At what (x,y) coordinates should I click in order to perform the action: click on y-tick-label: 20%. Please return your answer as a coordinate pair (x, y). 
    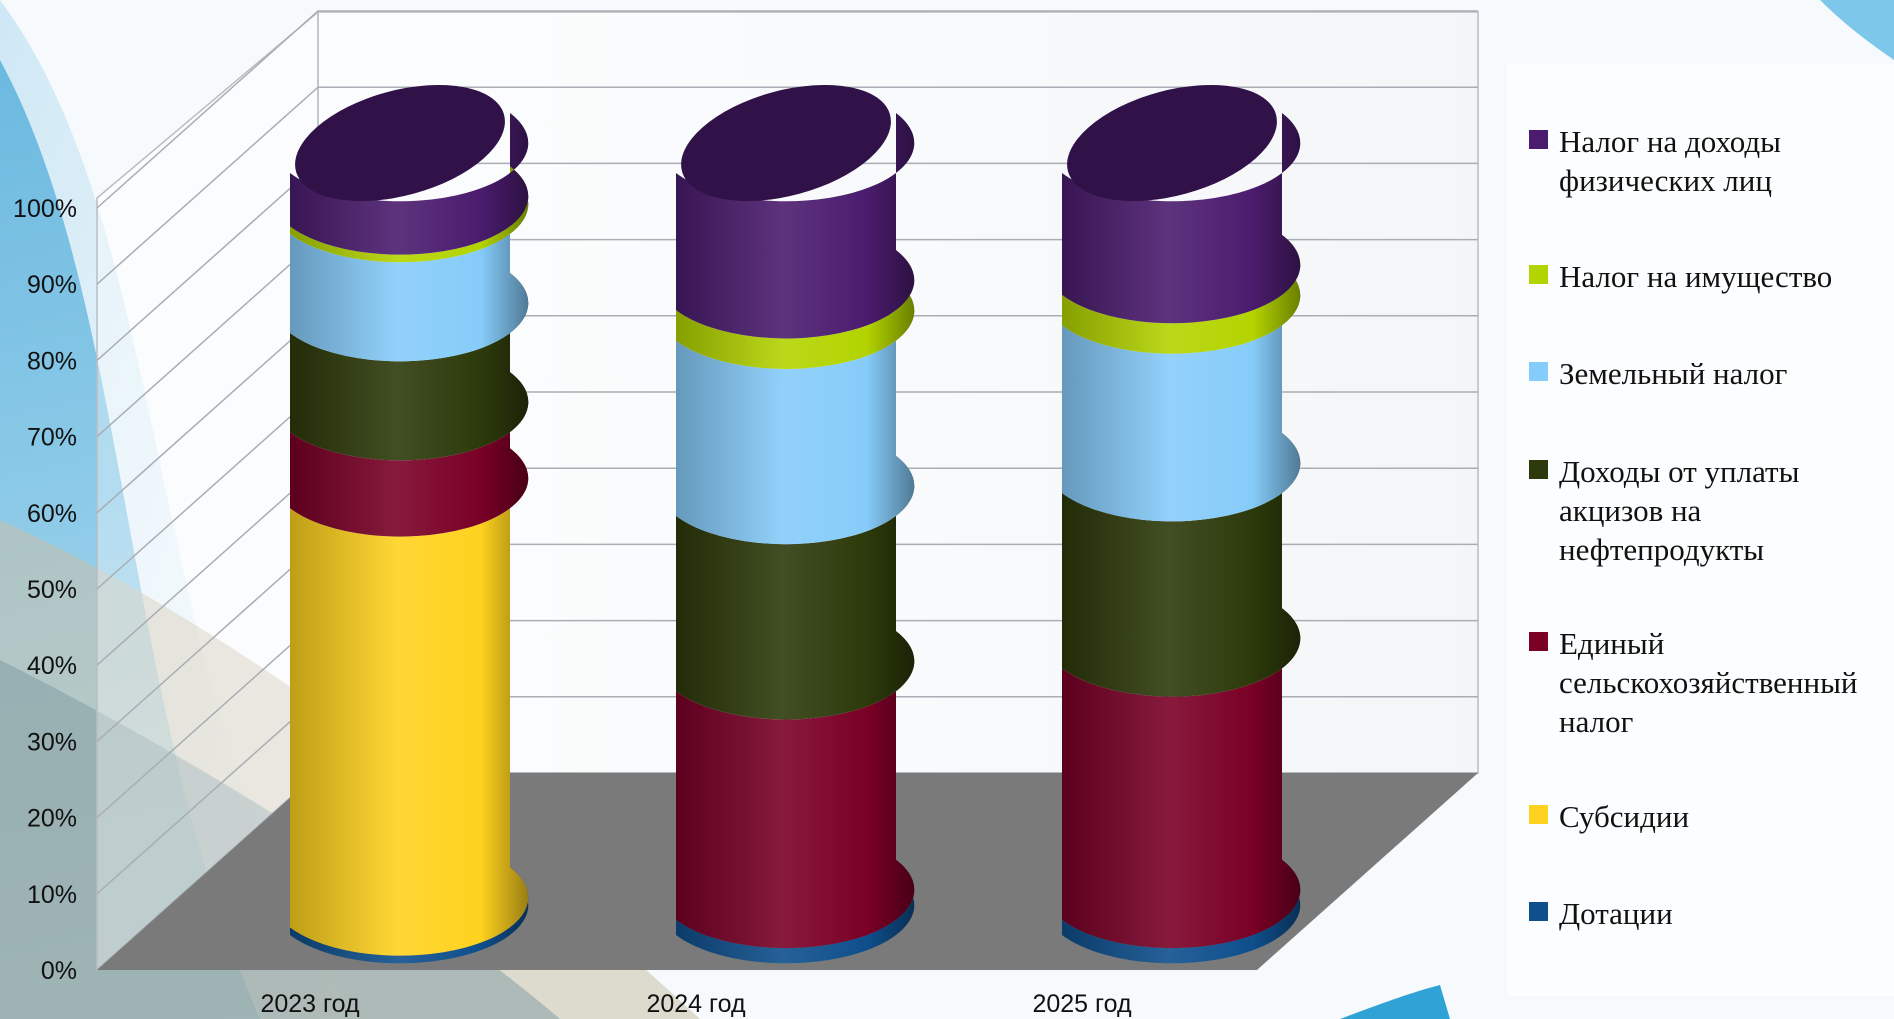
    Looking at the image, I should click on (52, 819).